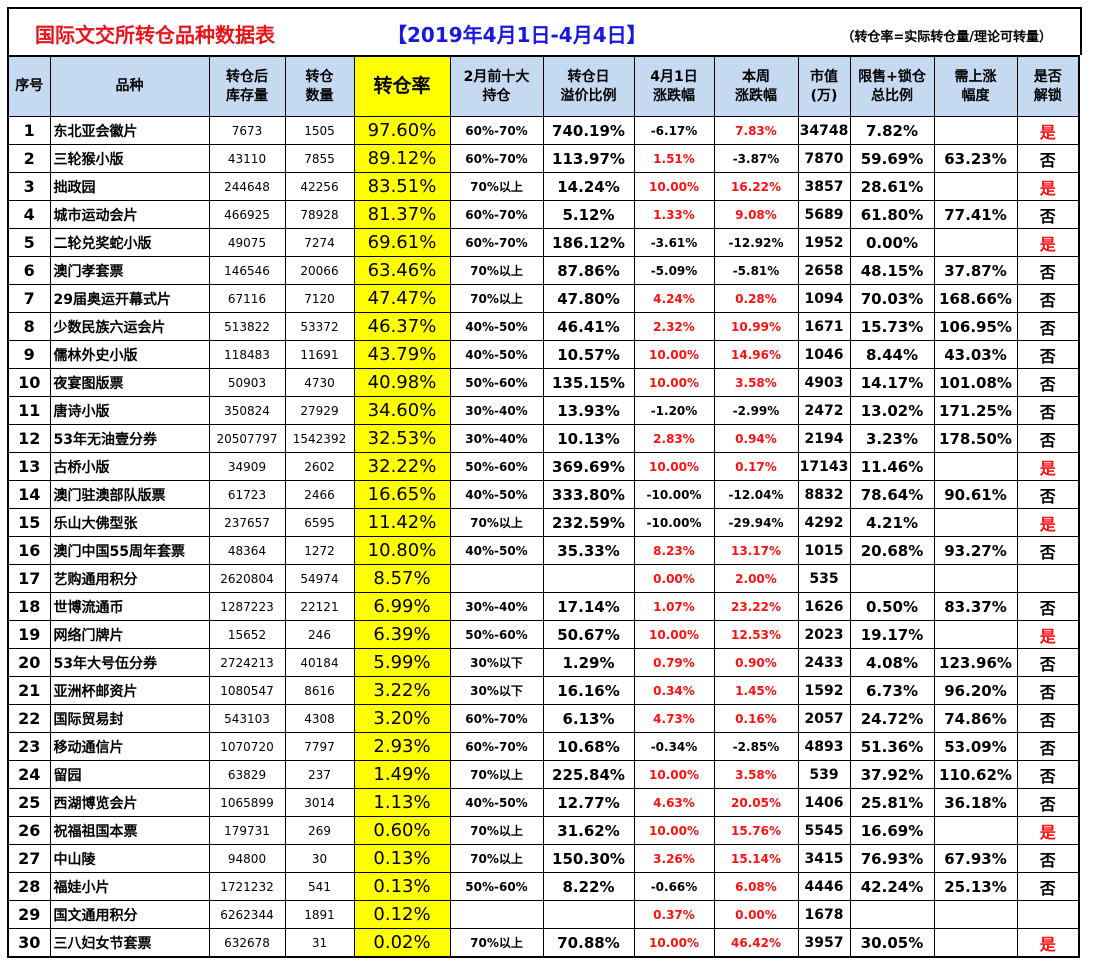 The height and width of the screenshot is (972, 1096). What do you see at coordinates (29, 550) in the screenshot?
I see `row-index-cell: 16` at bounding box center [29, 550].